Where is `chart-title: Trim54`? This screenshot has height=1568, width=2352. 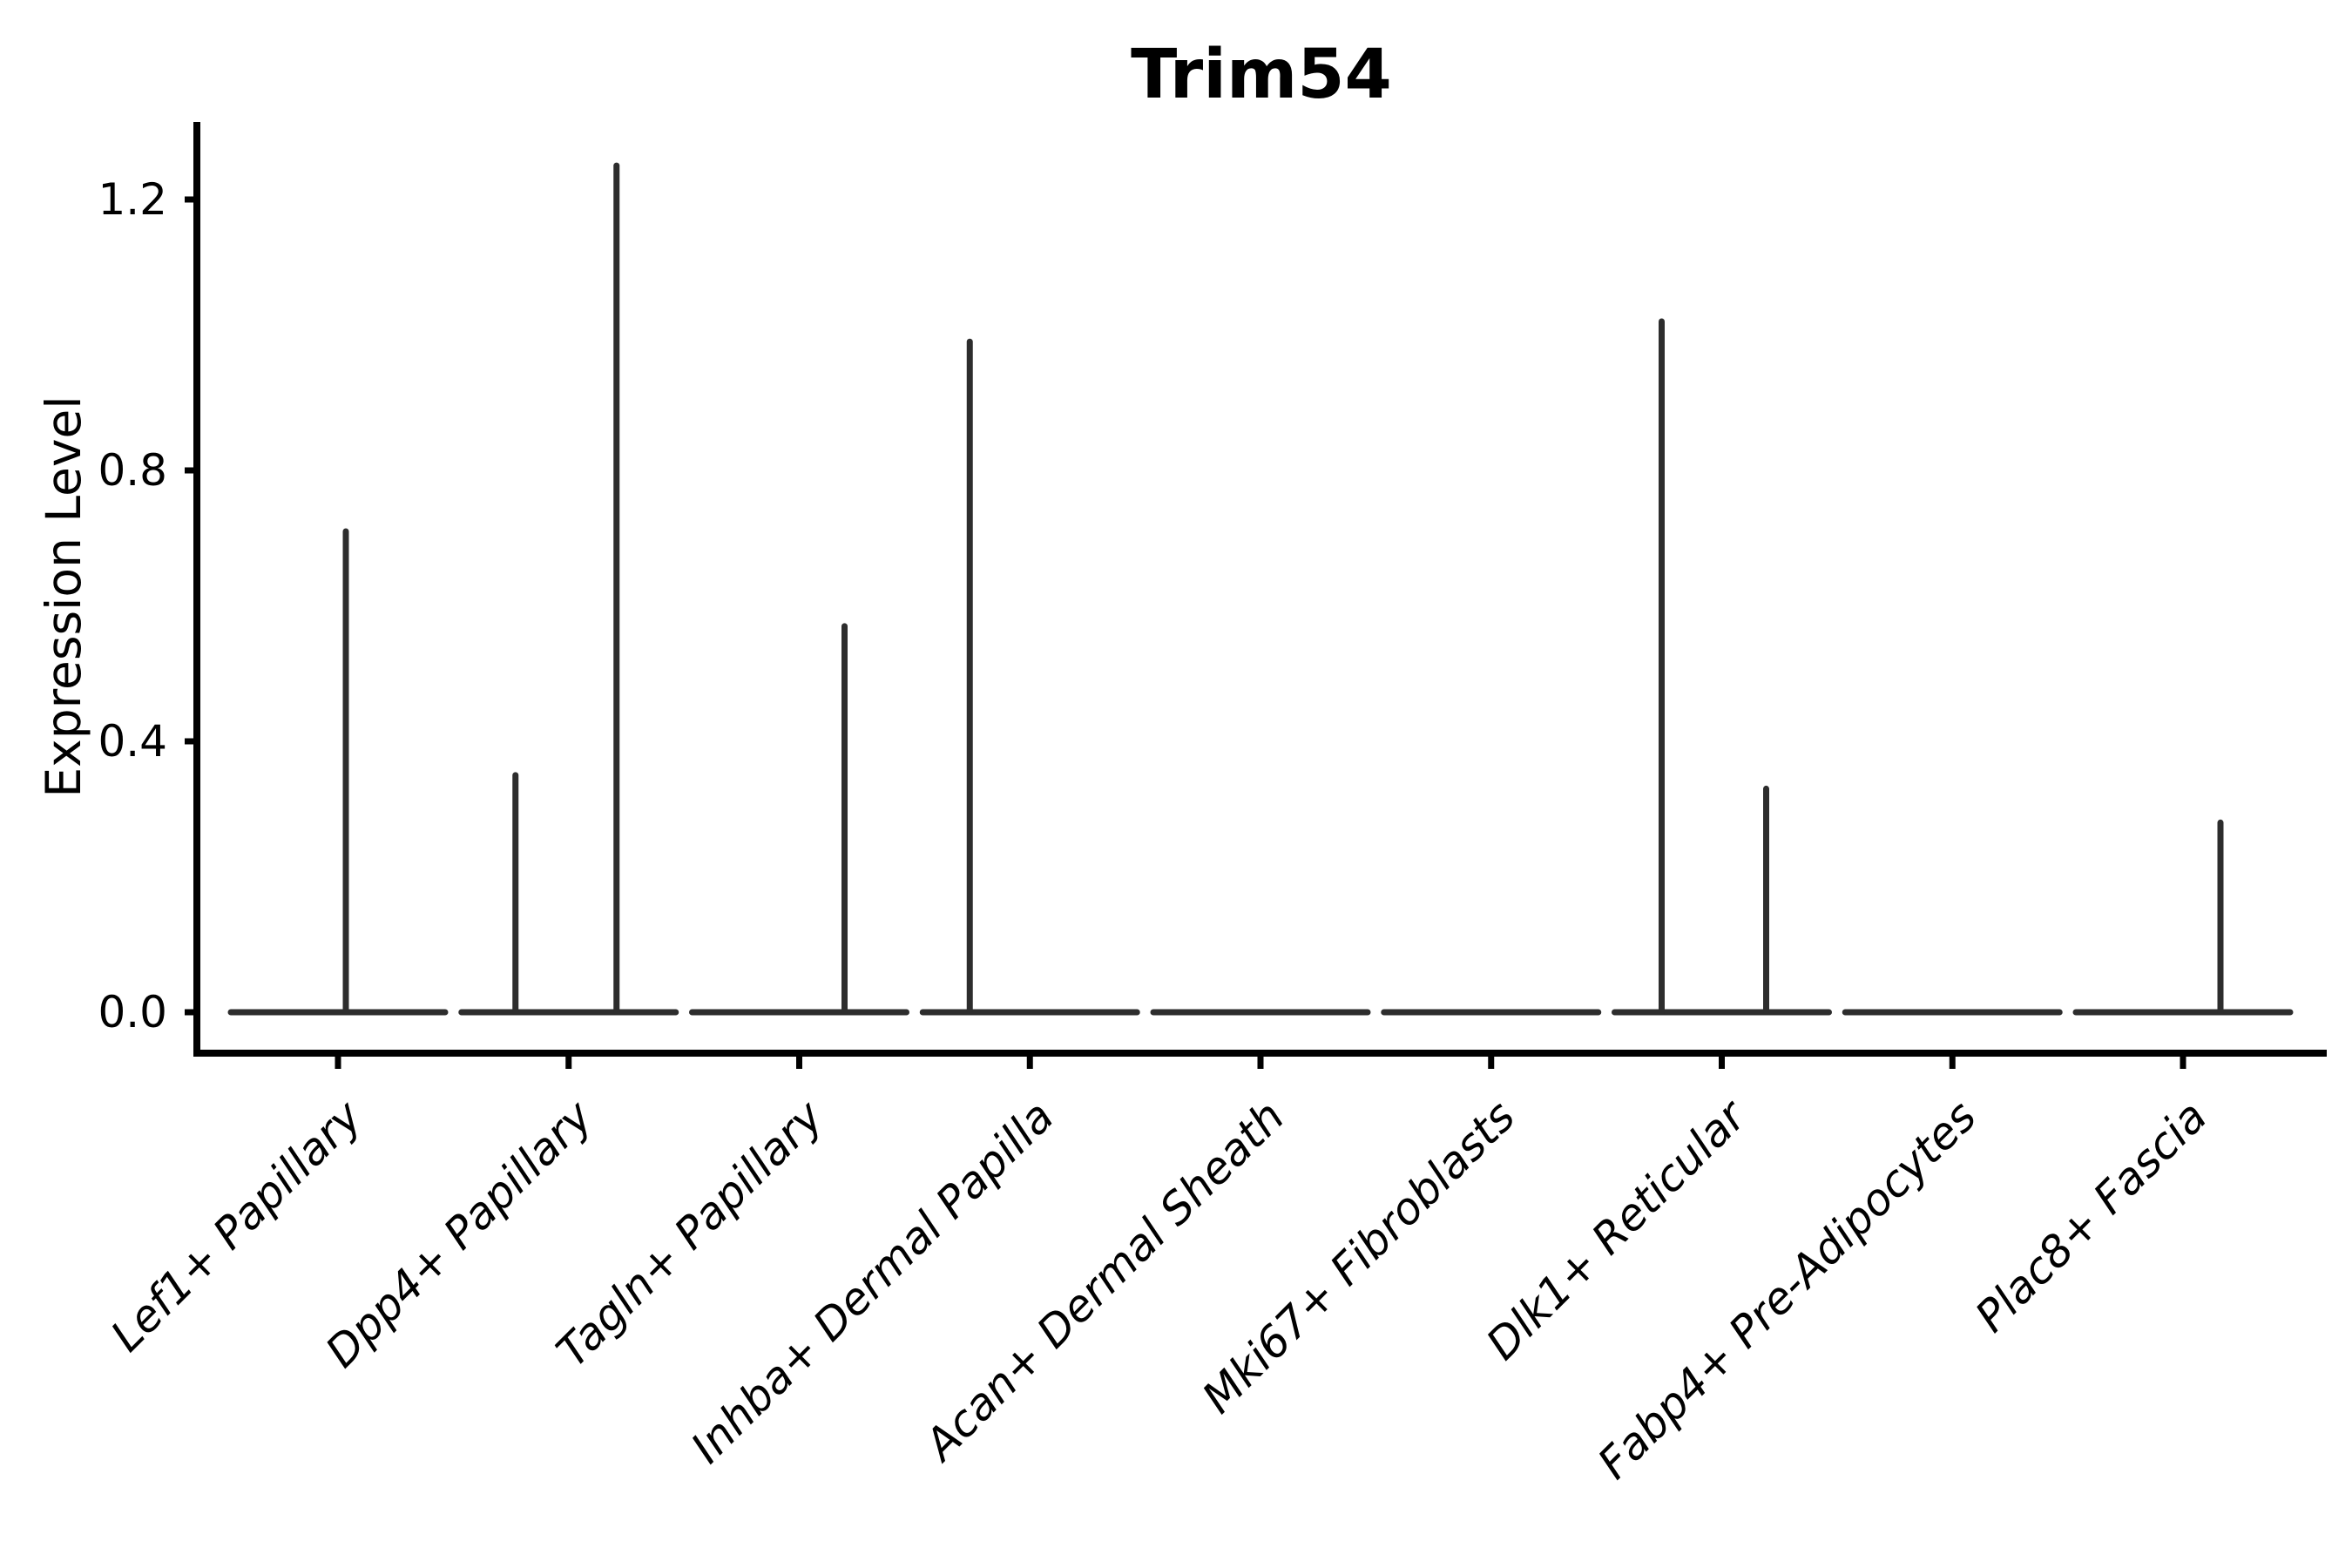
chart-title: Trim54 is located at coordinates (1261, 75).